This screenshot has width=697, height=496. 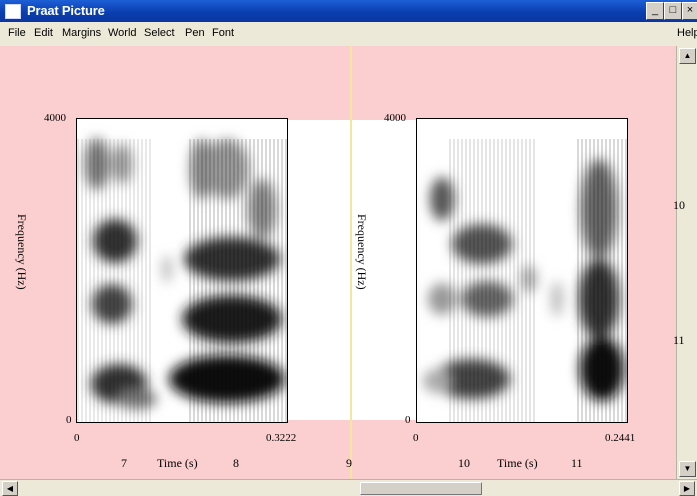 What do you see at coordinates (124, 463) in the screenshot?
I see `ruler-mark: 7` at bounding box center [124, 463].